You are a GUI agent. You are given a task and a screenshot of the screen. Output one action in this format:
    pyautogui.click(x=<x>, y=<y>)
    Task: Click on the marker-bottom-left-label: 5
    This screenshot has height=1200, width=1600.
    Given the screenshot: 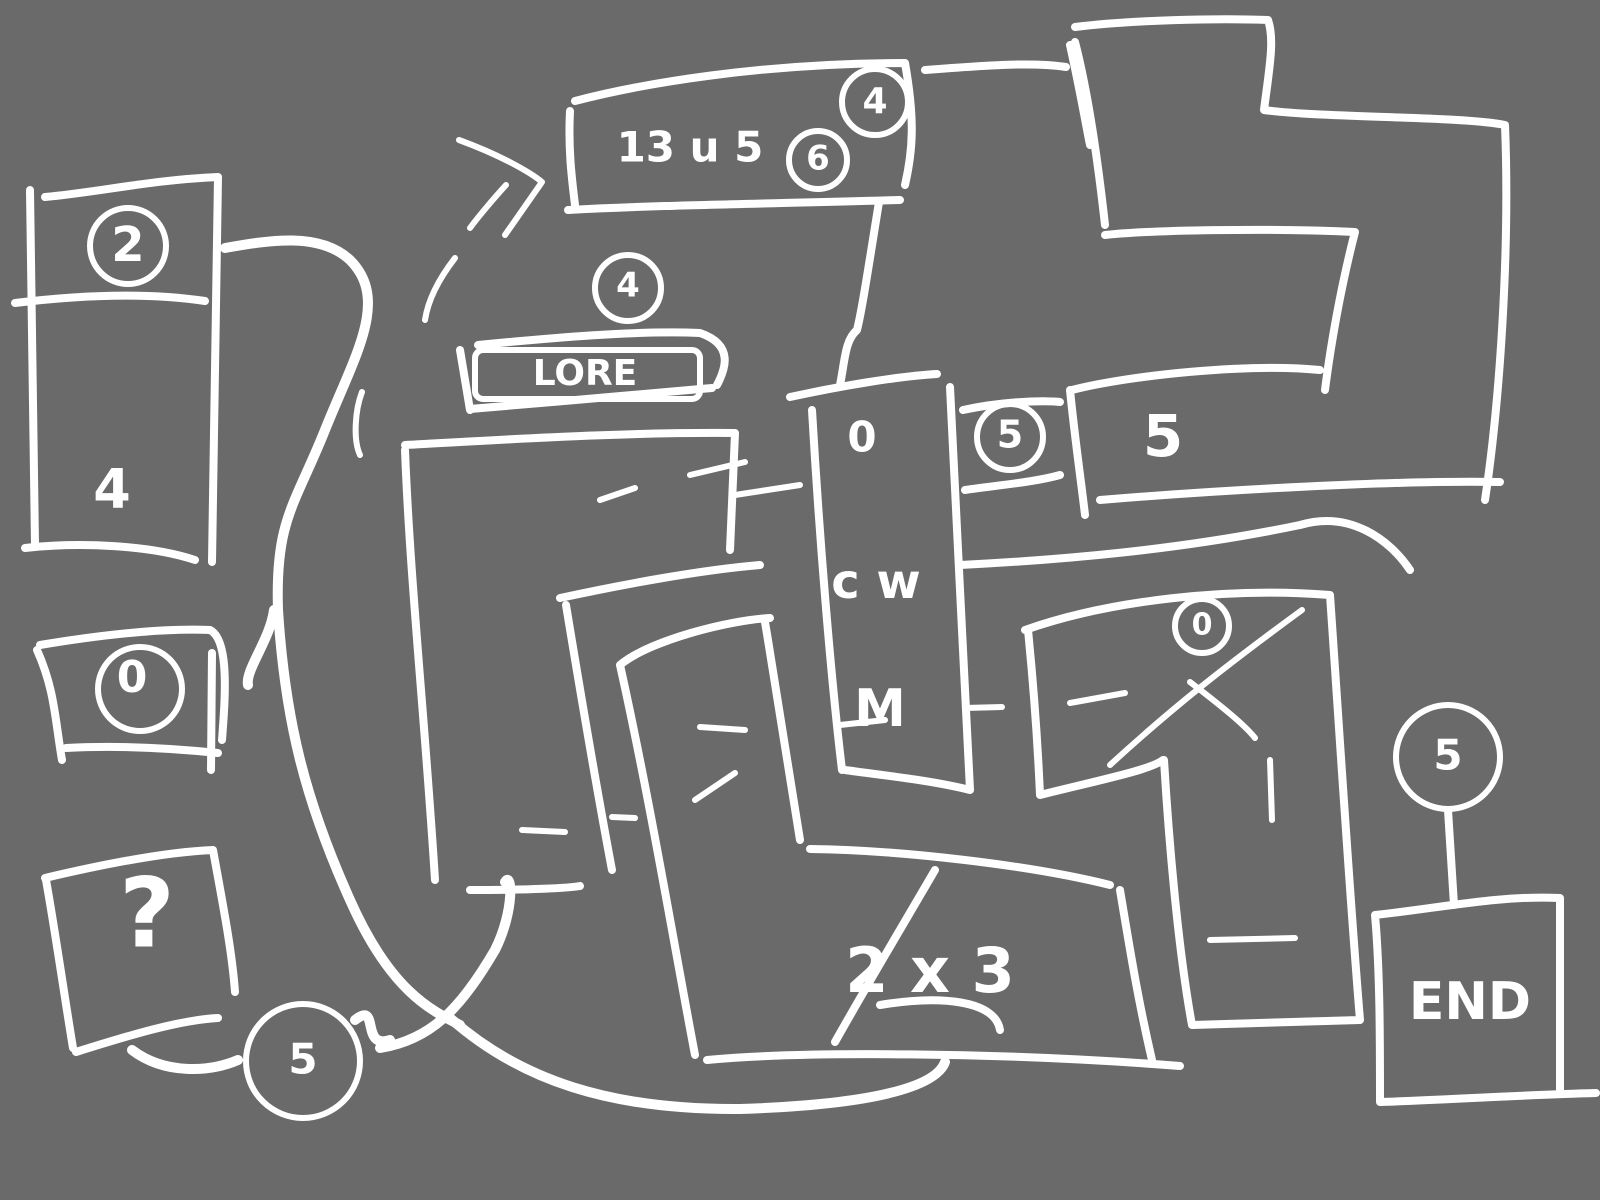 What is the action you would take?
    pyautogui.click(x=302, y=1059)
    